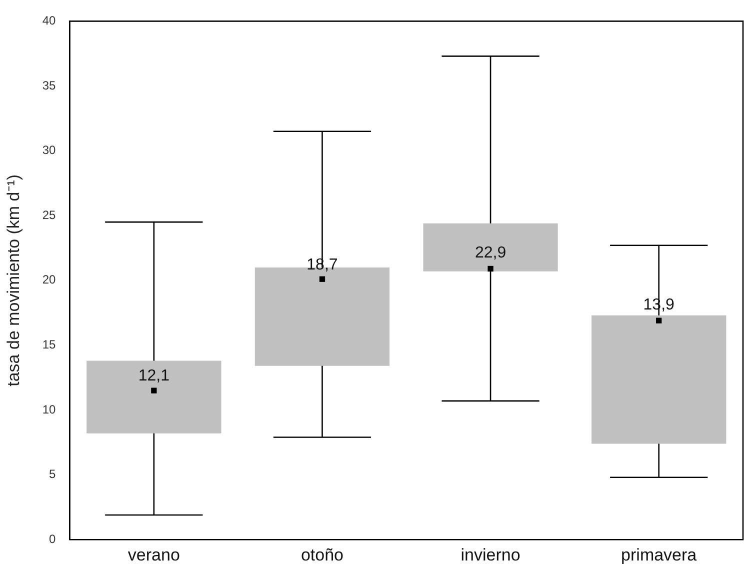  What do you see at coordinates (13, 280) in the screenshot?
I see `y-axis-title: tasa de movimiento (km d⁻¹)` at bounding box center [13, 280].